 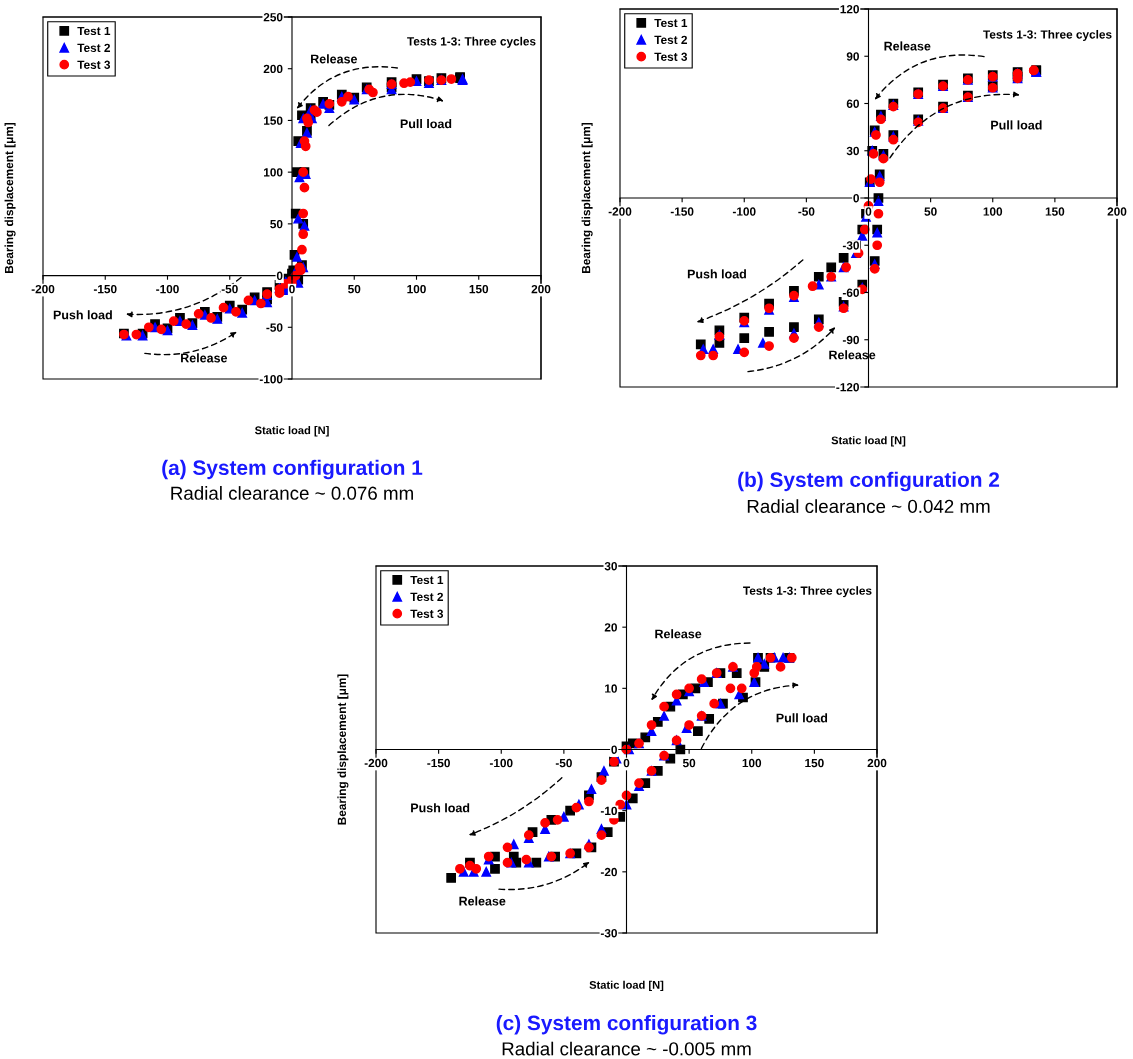 I want to click on text: (b) System configuration 2, so click(x=869, y=481).